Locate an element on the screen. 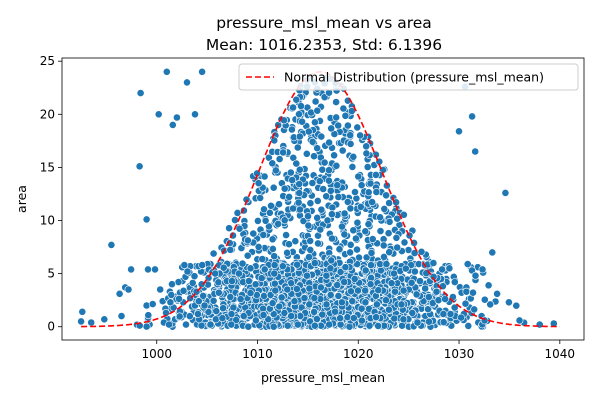  y-tick-label: 15 is located at coordinates (47, 167).